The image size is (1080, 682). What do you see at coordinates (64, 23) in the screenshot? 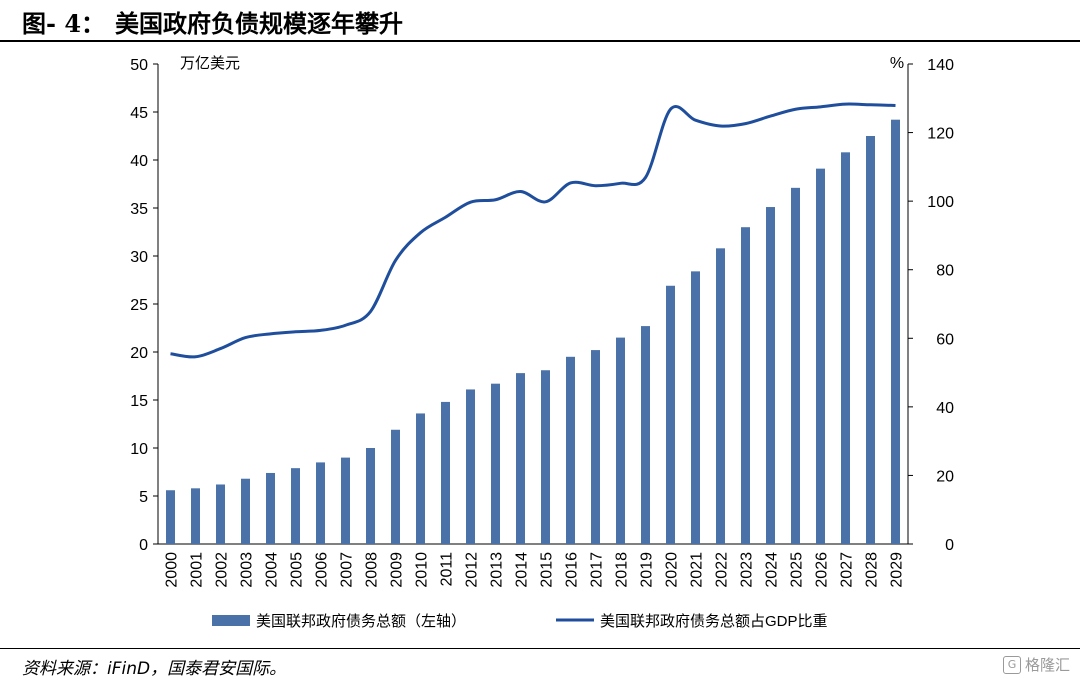
I see `figure-label: 图- 4：` at bounding box center [64, 23].